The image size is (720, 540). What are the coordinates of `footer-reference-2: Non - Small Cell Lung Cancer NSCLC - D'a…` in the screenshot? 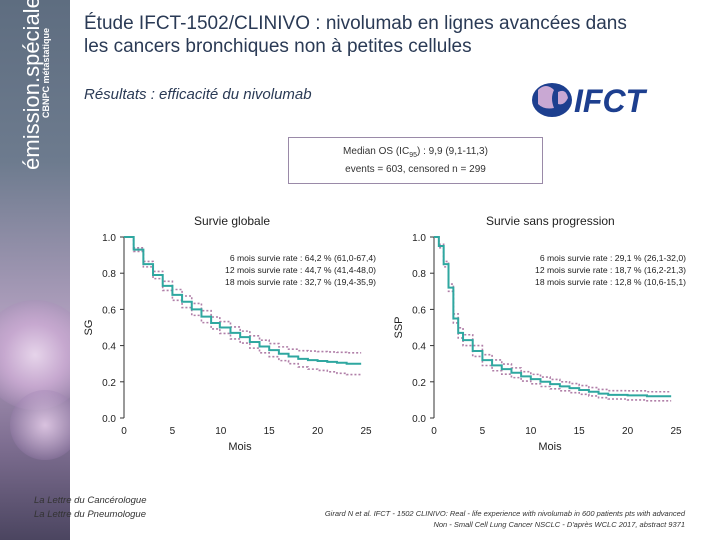 It's located at (559, 524).